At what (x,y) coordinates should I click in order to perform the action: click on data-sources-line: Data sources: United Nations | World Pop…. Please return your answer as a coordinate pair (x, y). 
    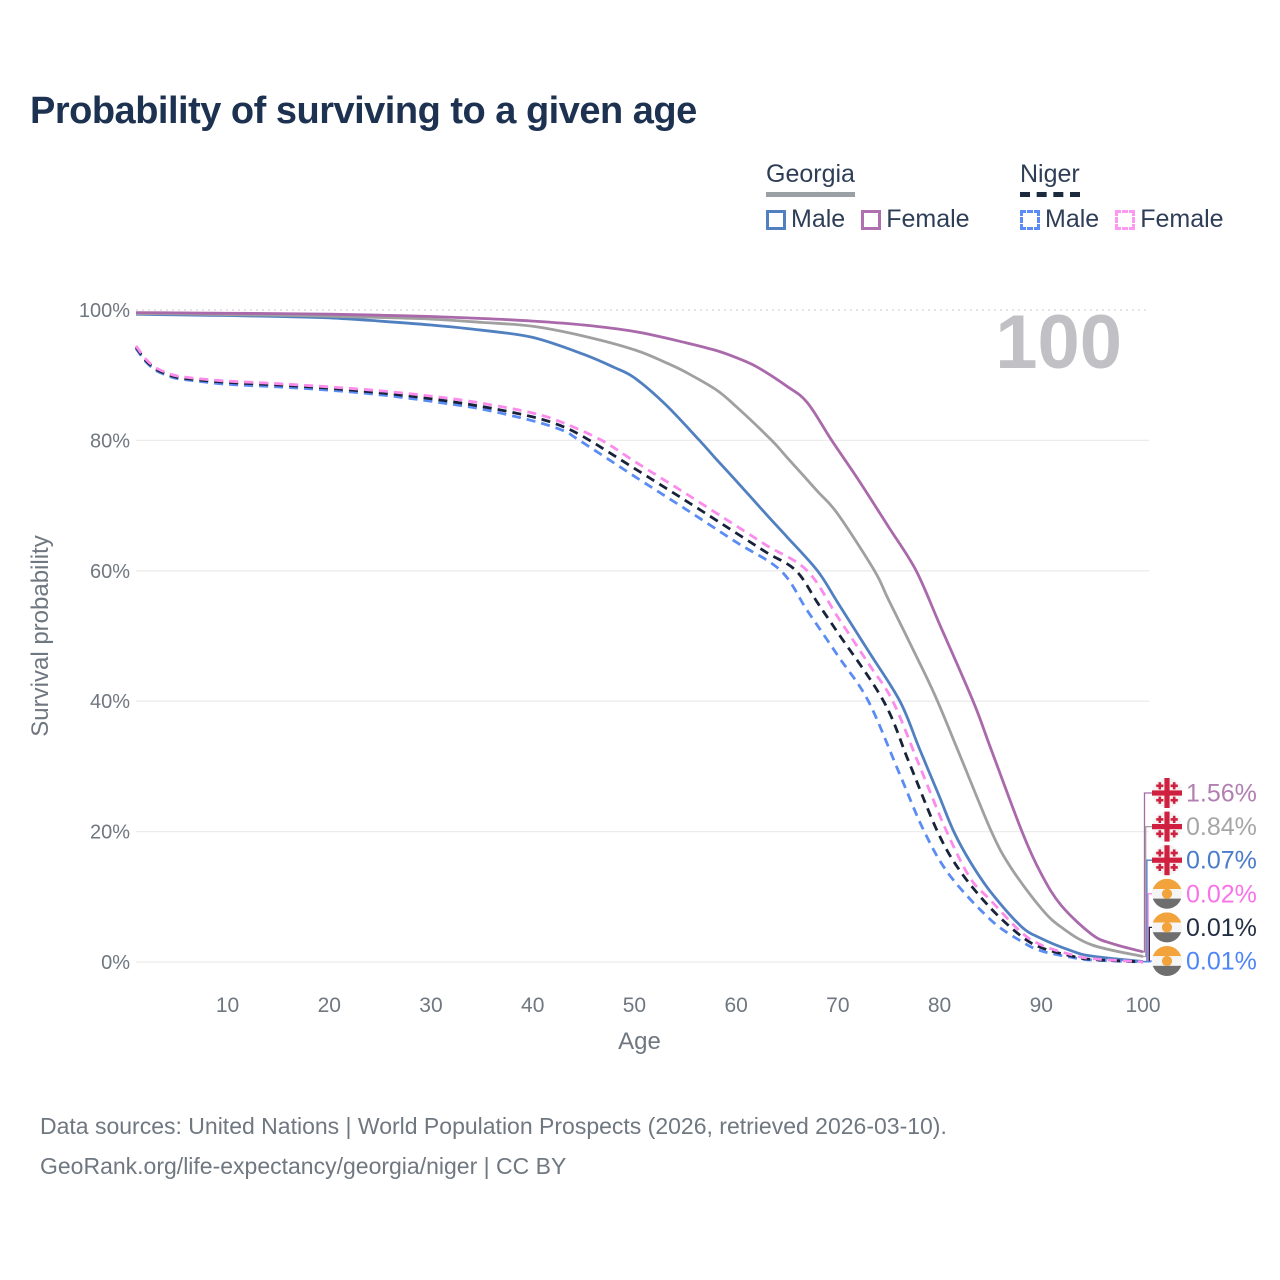
    Looking at the image, I should click on (493, 1126).